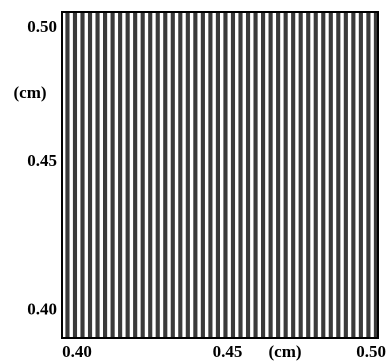  I want to click on x-axis-ticks: 0.40 0.45 0.50, so click(224, 351).